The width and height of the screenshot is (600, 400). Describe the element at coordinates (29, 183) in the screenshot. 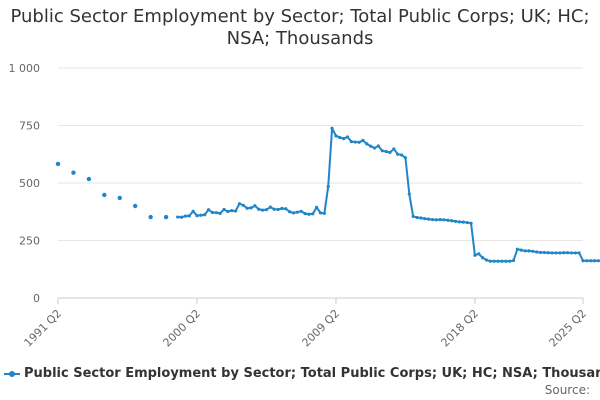

I see `y-tick-label: 500` at that location.